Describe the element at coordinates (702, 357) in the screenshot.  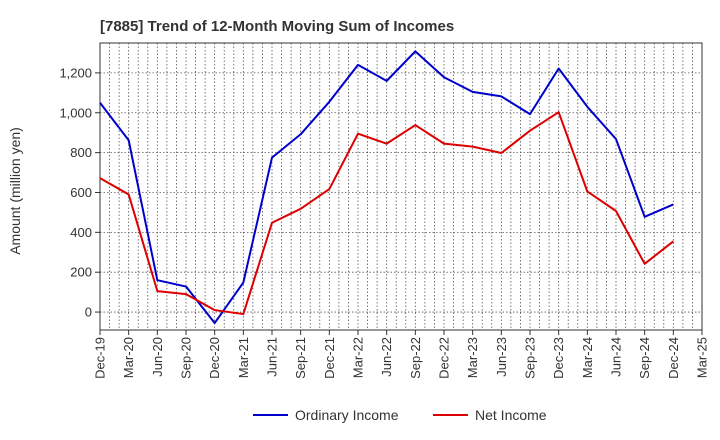
I see `x-tick-label: Mar-25` at that location.